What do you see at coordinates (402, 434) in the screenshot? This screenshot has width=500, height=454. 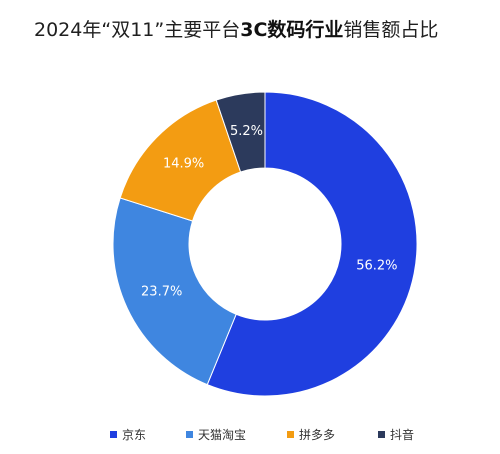 I see `legend-label-douyin: 抖音` at bounding box center [402, 434].